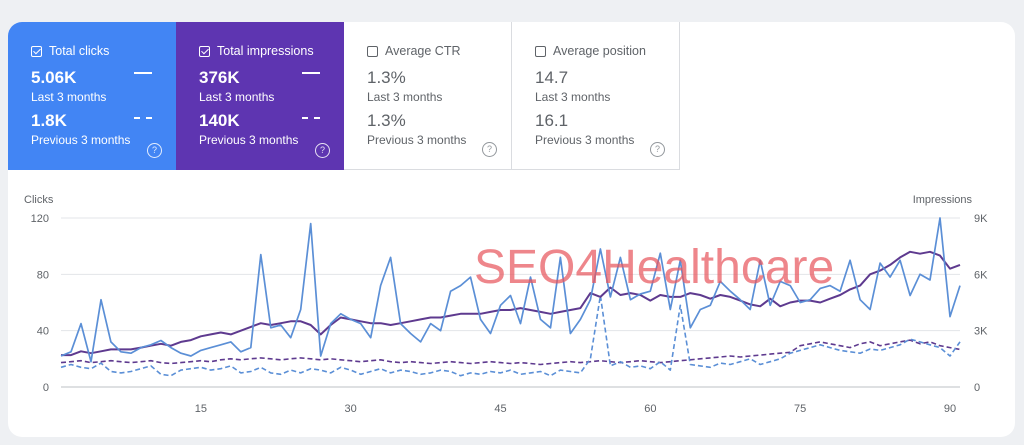 The width and height of the screenshot is (1024, 445). What do you see at coordinates (552, 120) in the screenshot?
I see `metric-previous-value: 16.1` at bounding box center [552, 120].